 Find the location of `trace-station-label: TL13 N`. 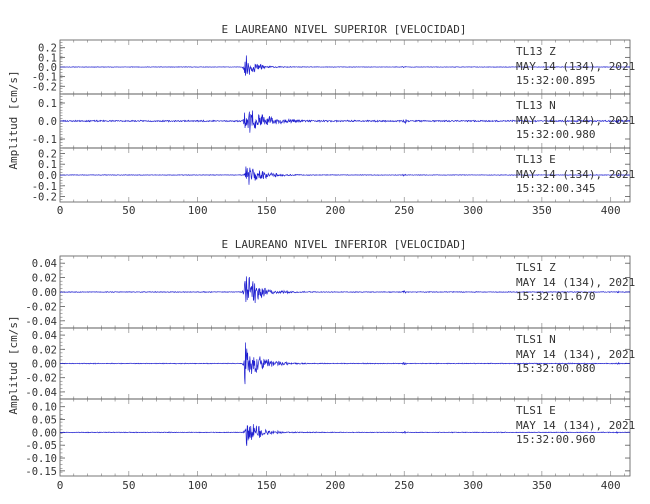

trace-station-label: TL13 N is located at coordinates (536, 105).